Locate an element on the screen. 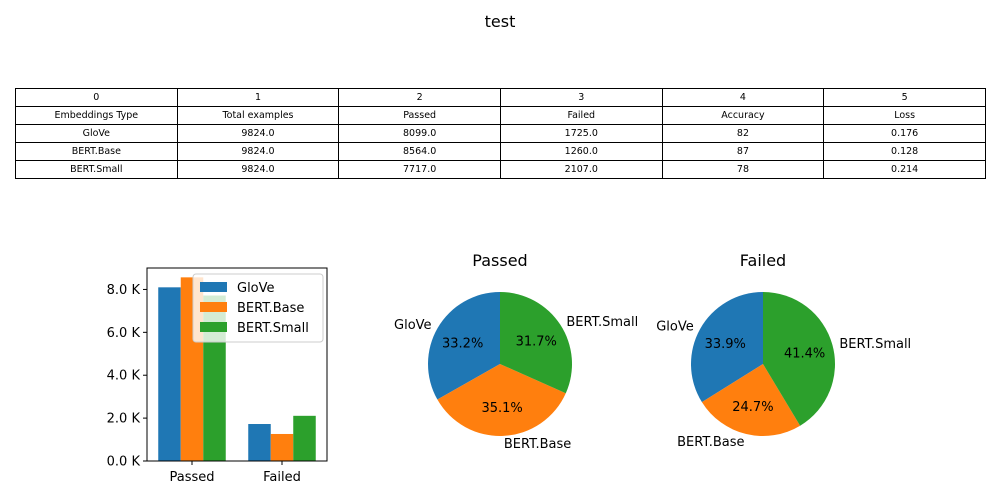 This screenshot has height=500, width=1000. pie-percent-glove: 33.2% is located at coordinates (462, 343).